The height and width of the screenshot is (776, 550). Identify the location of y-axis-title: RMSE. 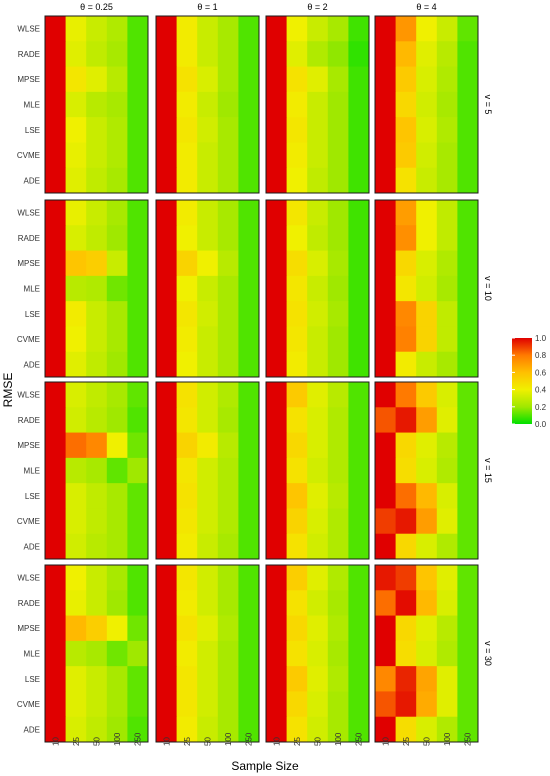
(8, 390).